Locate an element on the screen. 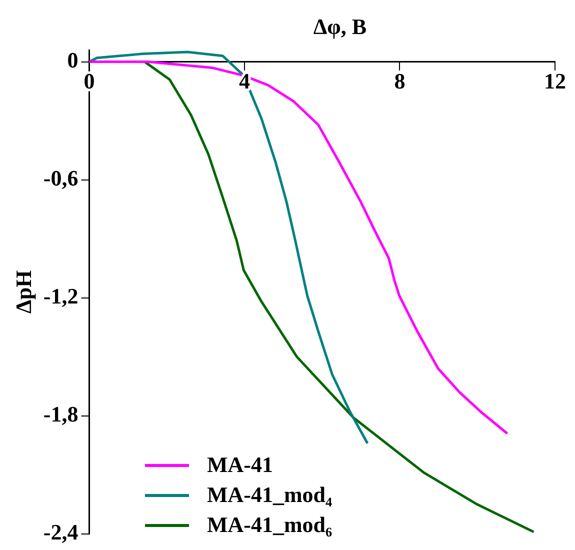  x-tick-label: 12 is located at coordinates (555, 81).